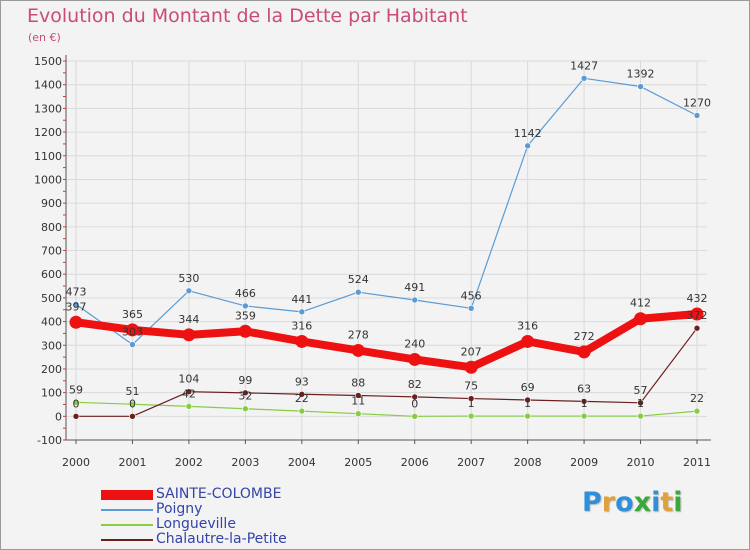  What do you see at coordinates (51, 298) in the screenshot?
I see `y-tick-label: 500` at bounding box center [51, 298].